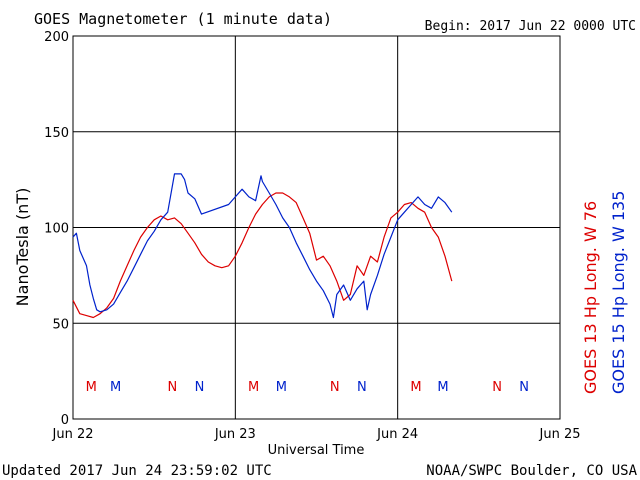  Describe the element at coordinates (56, 133) in the screenshot. I see `y-tick-label: 150` at that location.